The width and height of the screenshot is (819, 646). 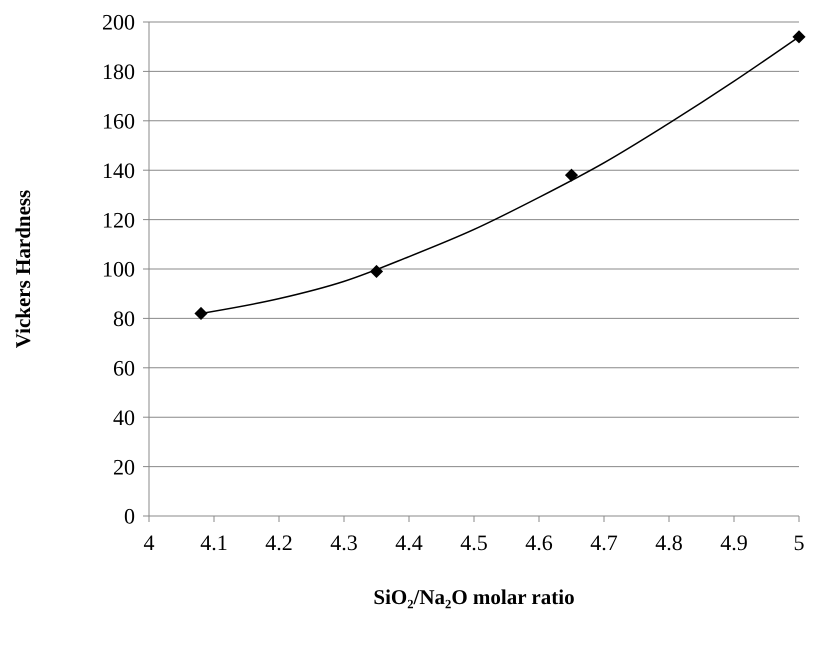 I want to click on y-tick-label: 0, so click(x=129, y=516).